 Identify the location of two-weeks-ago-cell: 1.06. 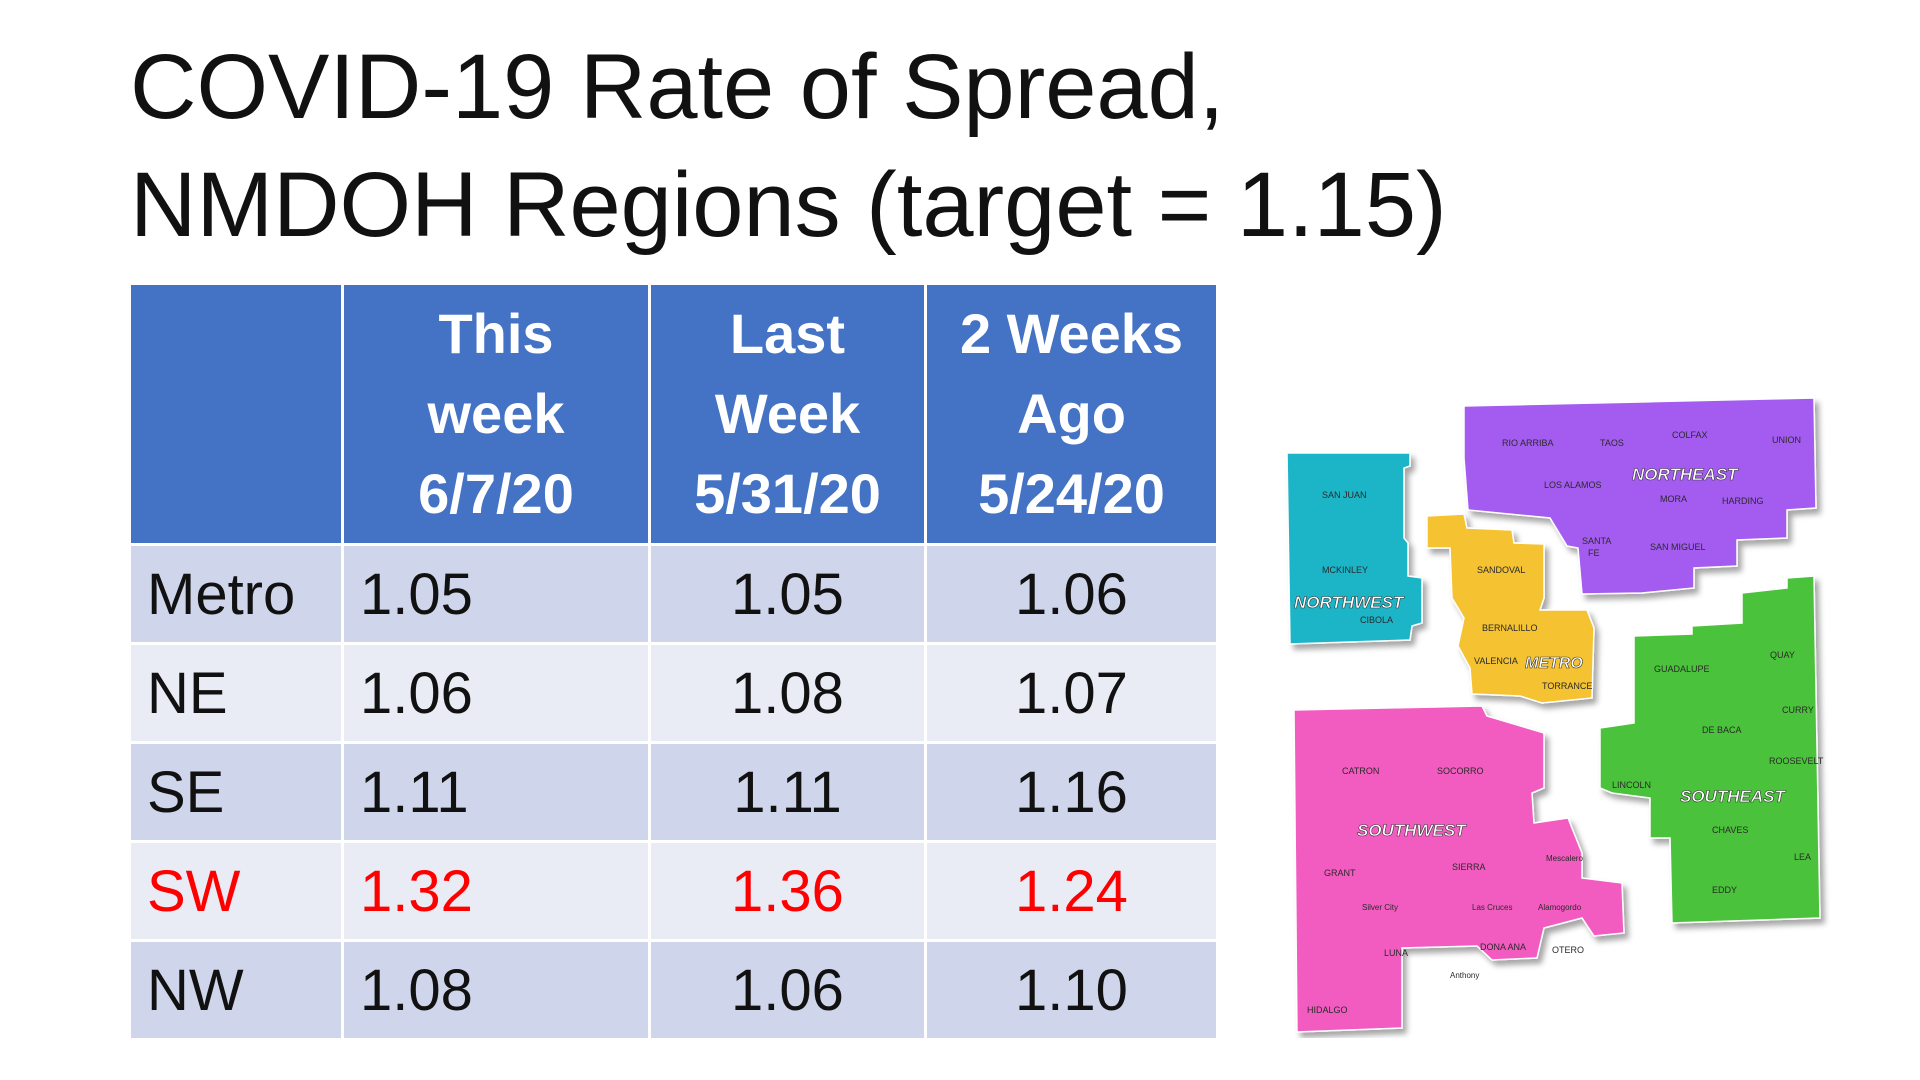
(1071, 594).